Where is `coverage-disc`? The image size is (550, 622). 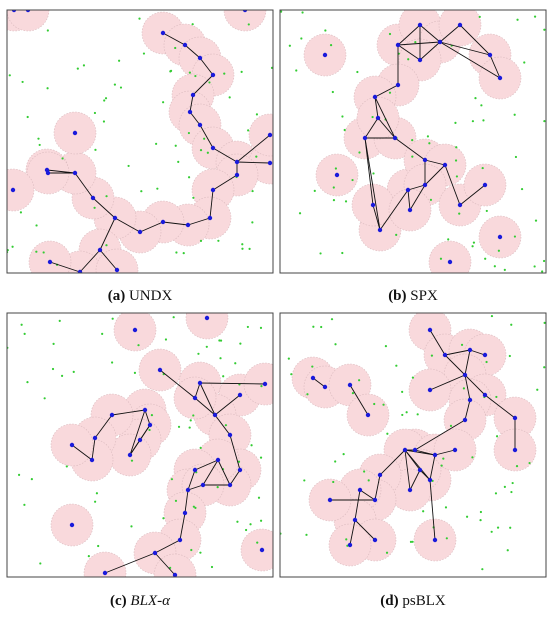
coverage-disc is located at coordinates (450, 256).